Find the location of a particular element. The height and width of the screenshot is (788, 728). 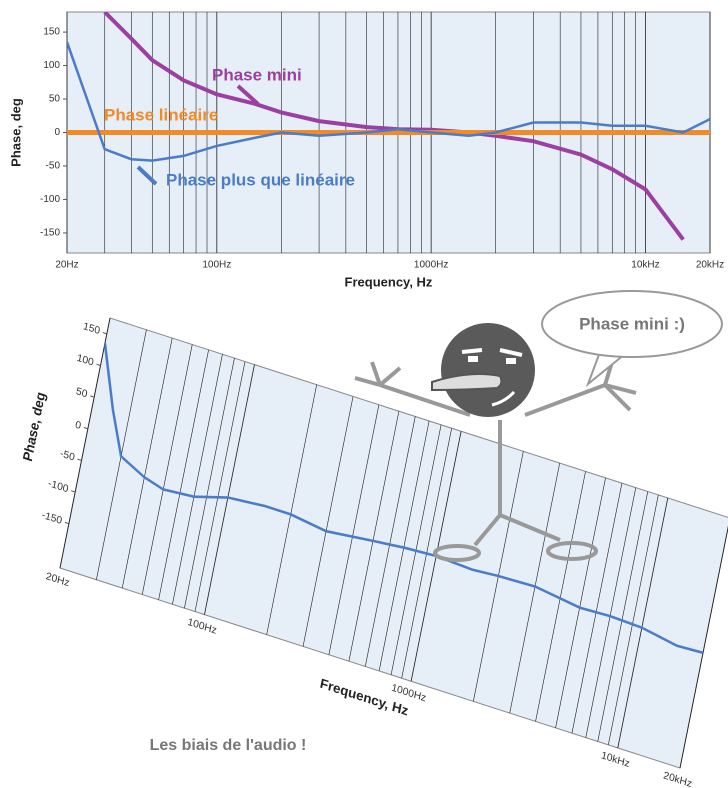

speech-bubble: Phase mini :) is located at coordinates (632, 339).